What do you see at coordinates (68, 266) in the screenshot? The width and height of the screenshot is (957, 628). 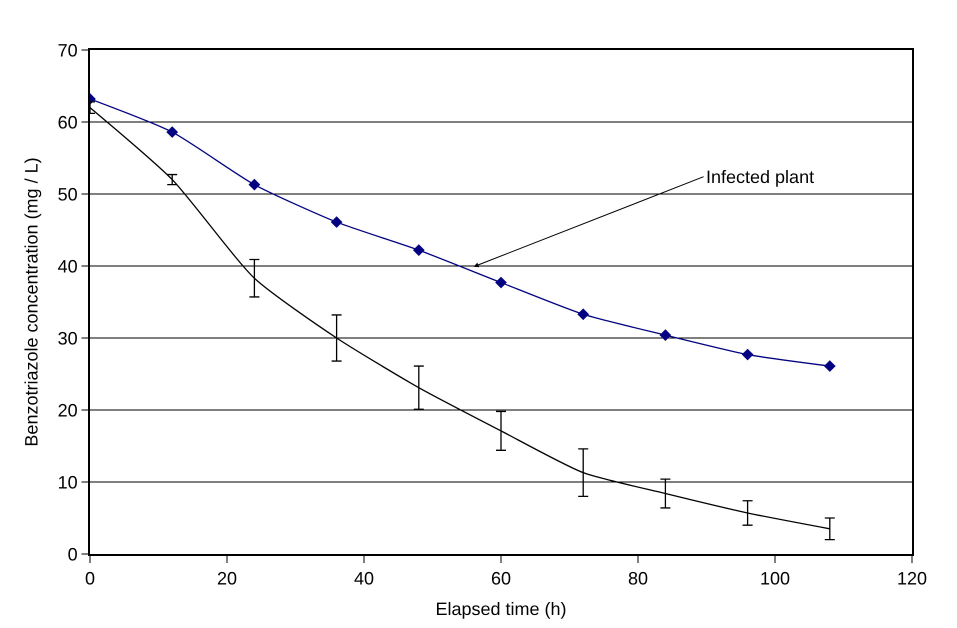 I see `y-tick-label: 40` at bounding box center [68, 266].